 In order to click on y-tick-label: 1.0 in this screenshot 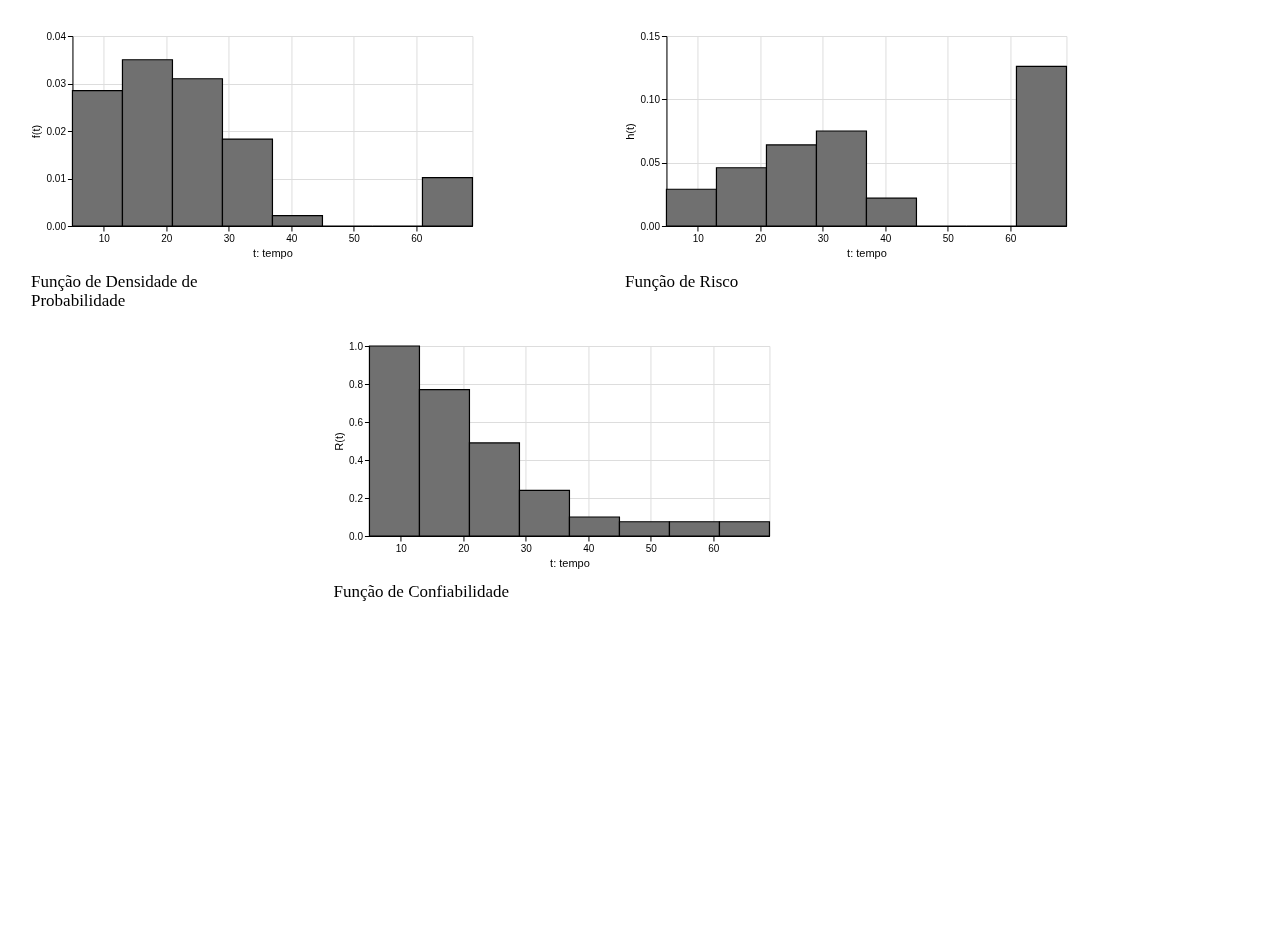, I will do `click(356, 346)`.